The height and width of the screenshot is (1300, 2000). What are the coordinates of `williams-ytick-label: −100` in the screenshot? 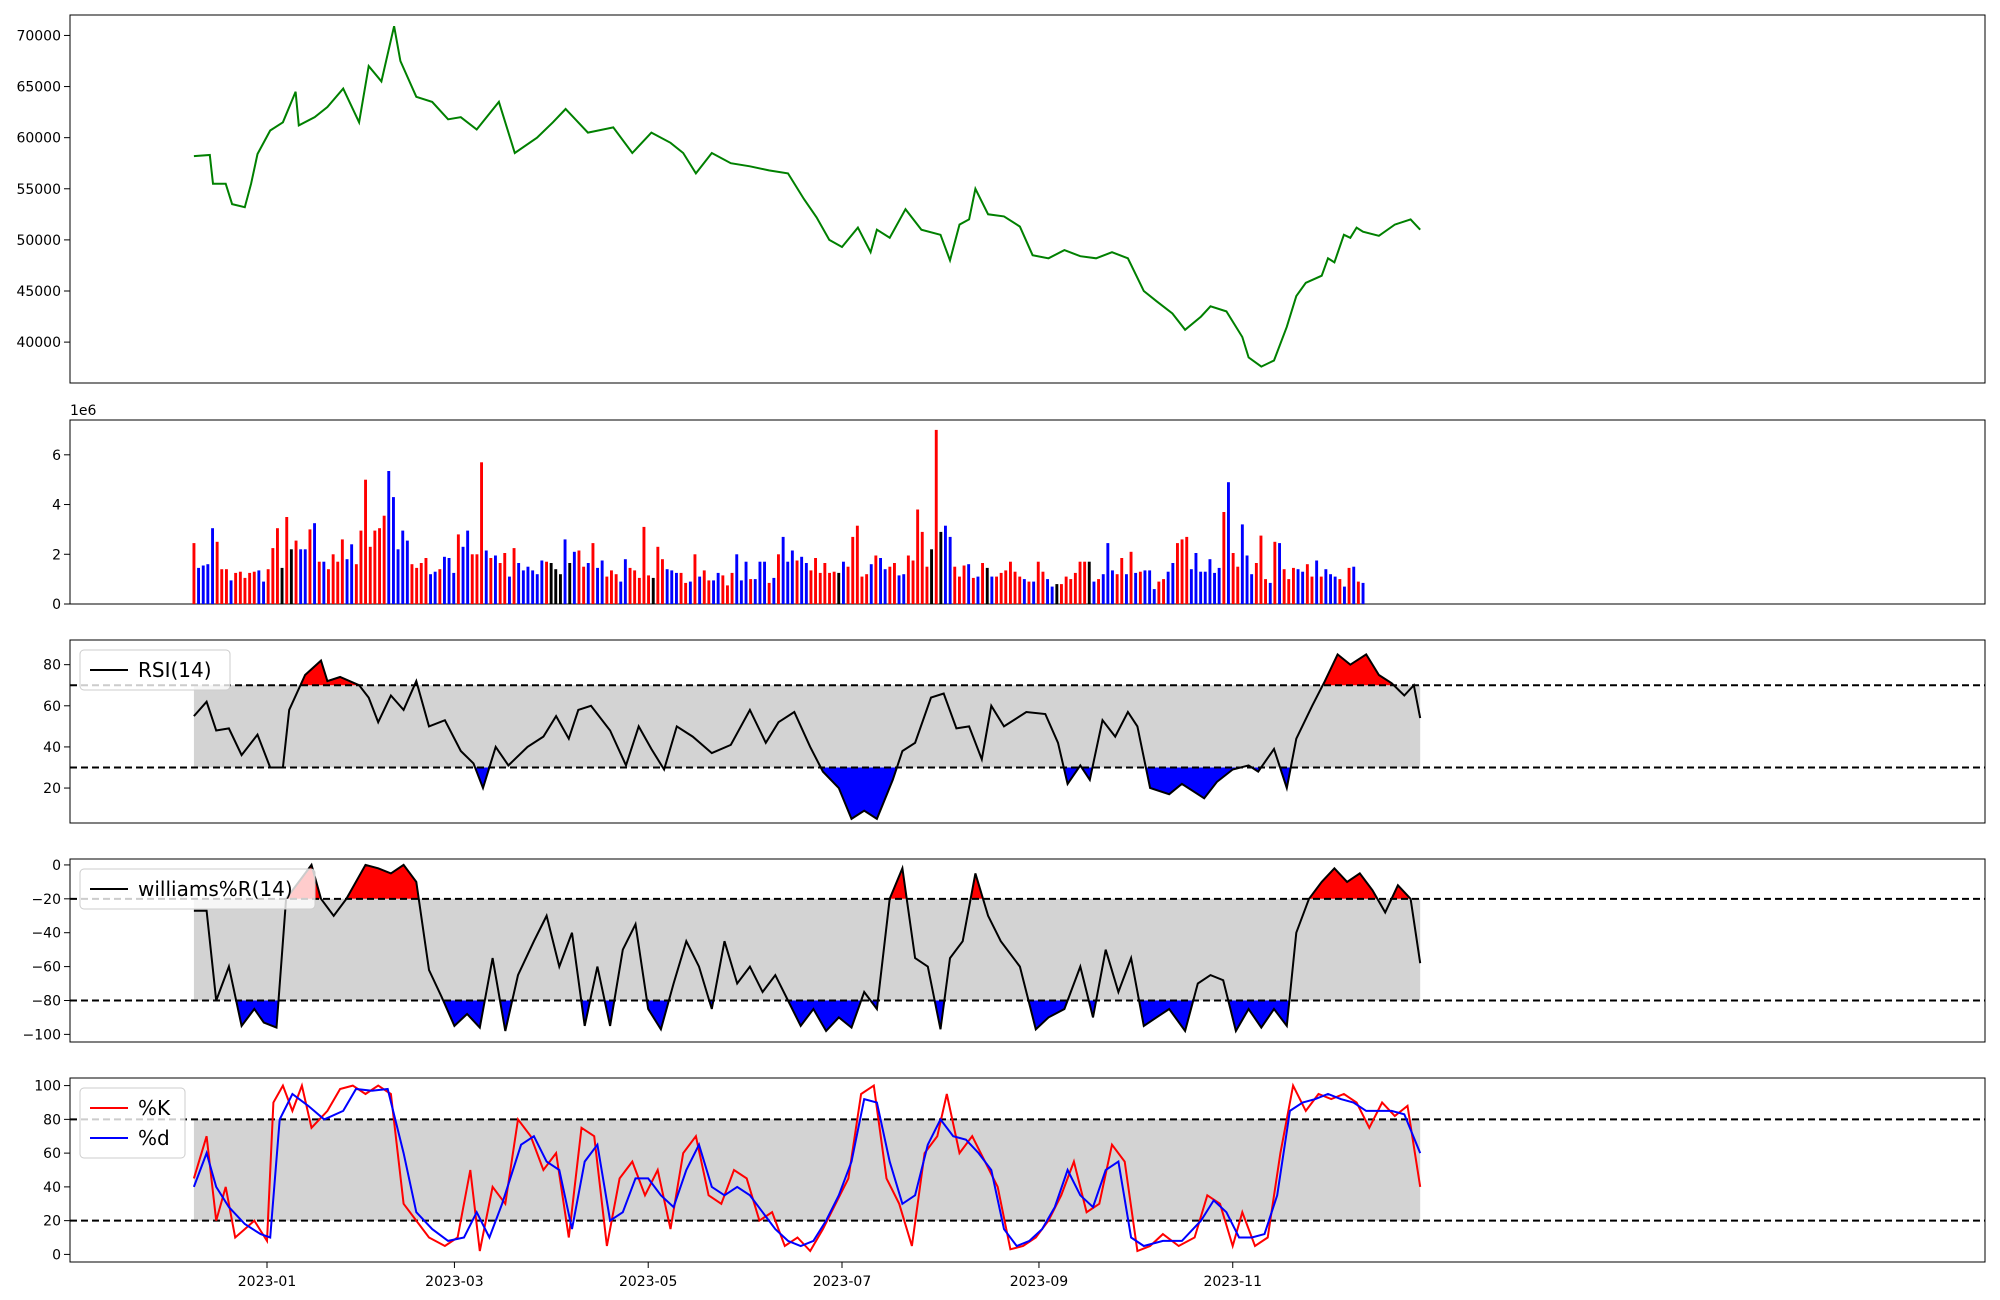 It's located at (42, 1035).